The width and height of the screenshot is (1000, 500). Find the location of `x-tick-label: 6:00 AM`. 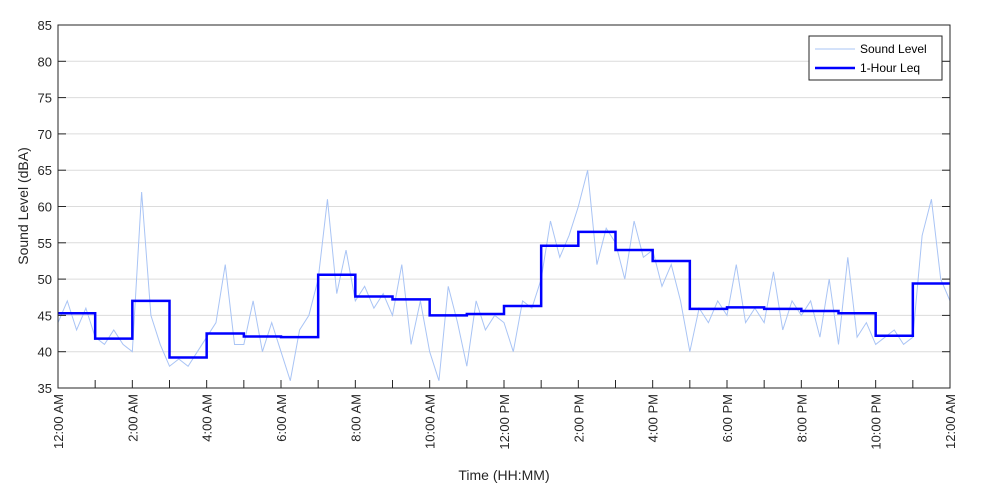

x-tick-label: 6:00 AM is located at coordinates (281, 418).